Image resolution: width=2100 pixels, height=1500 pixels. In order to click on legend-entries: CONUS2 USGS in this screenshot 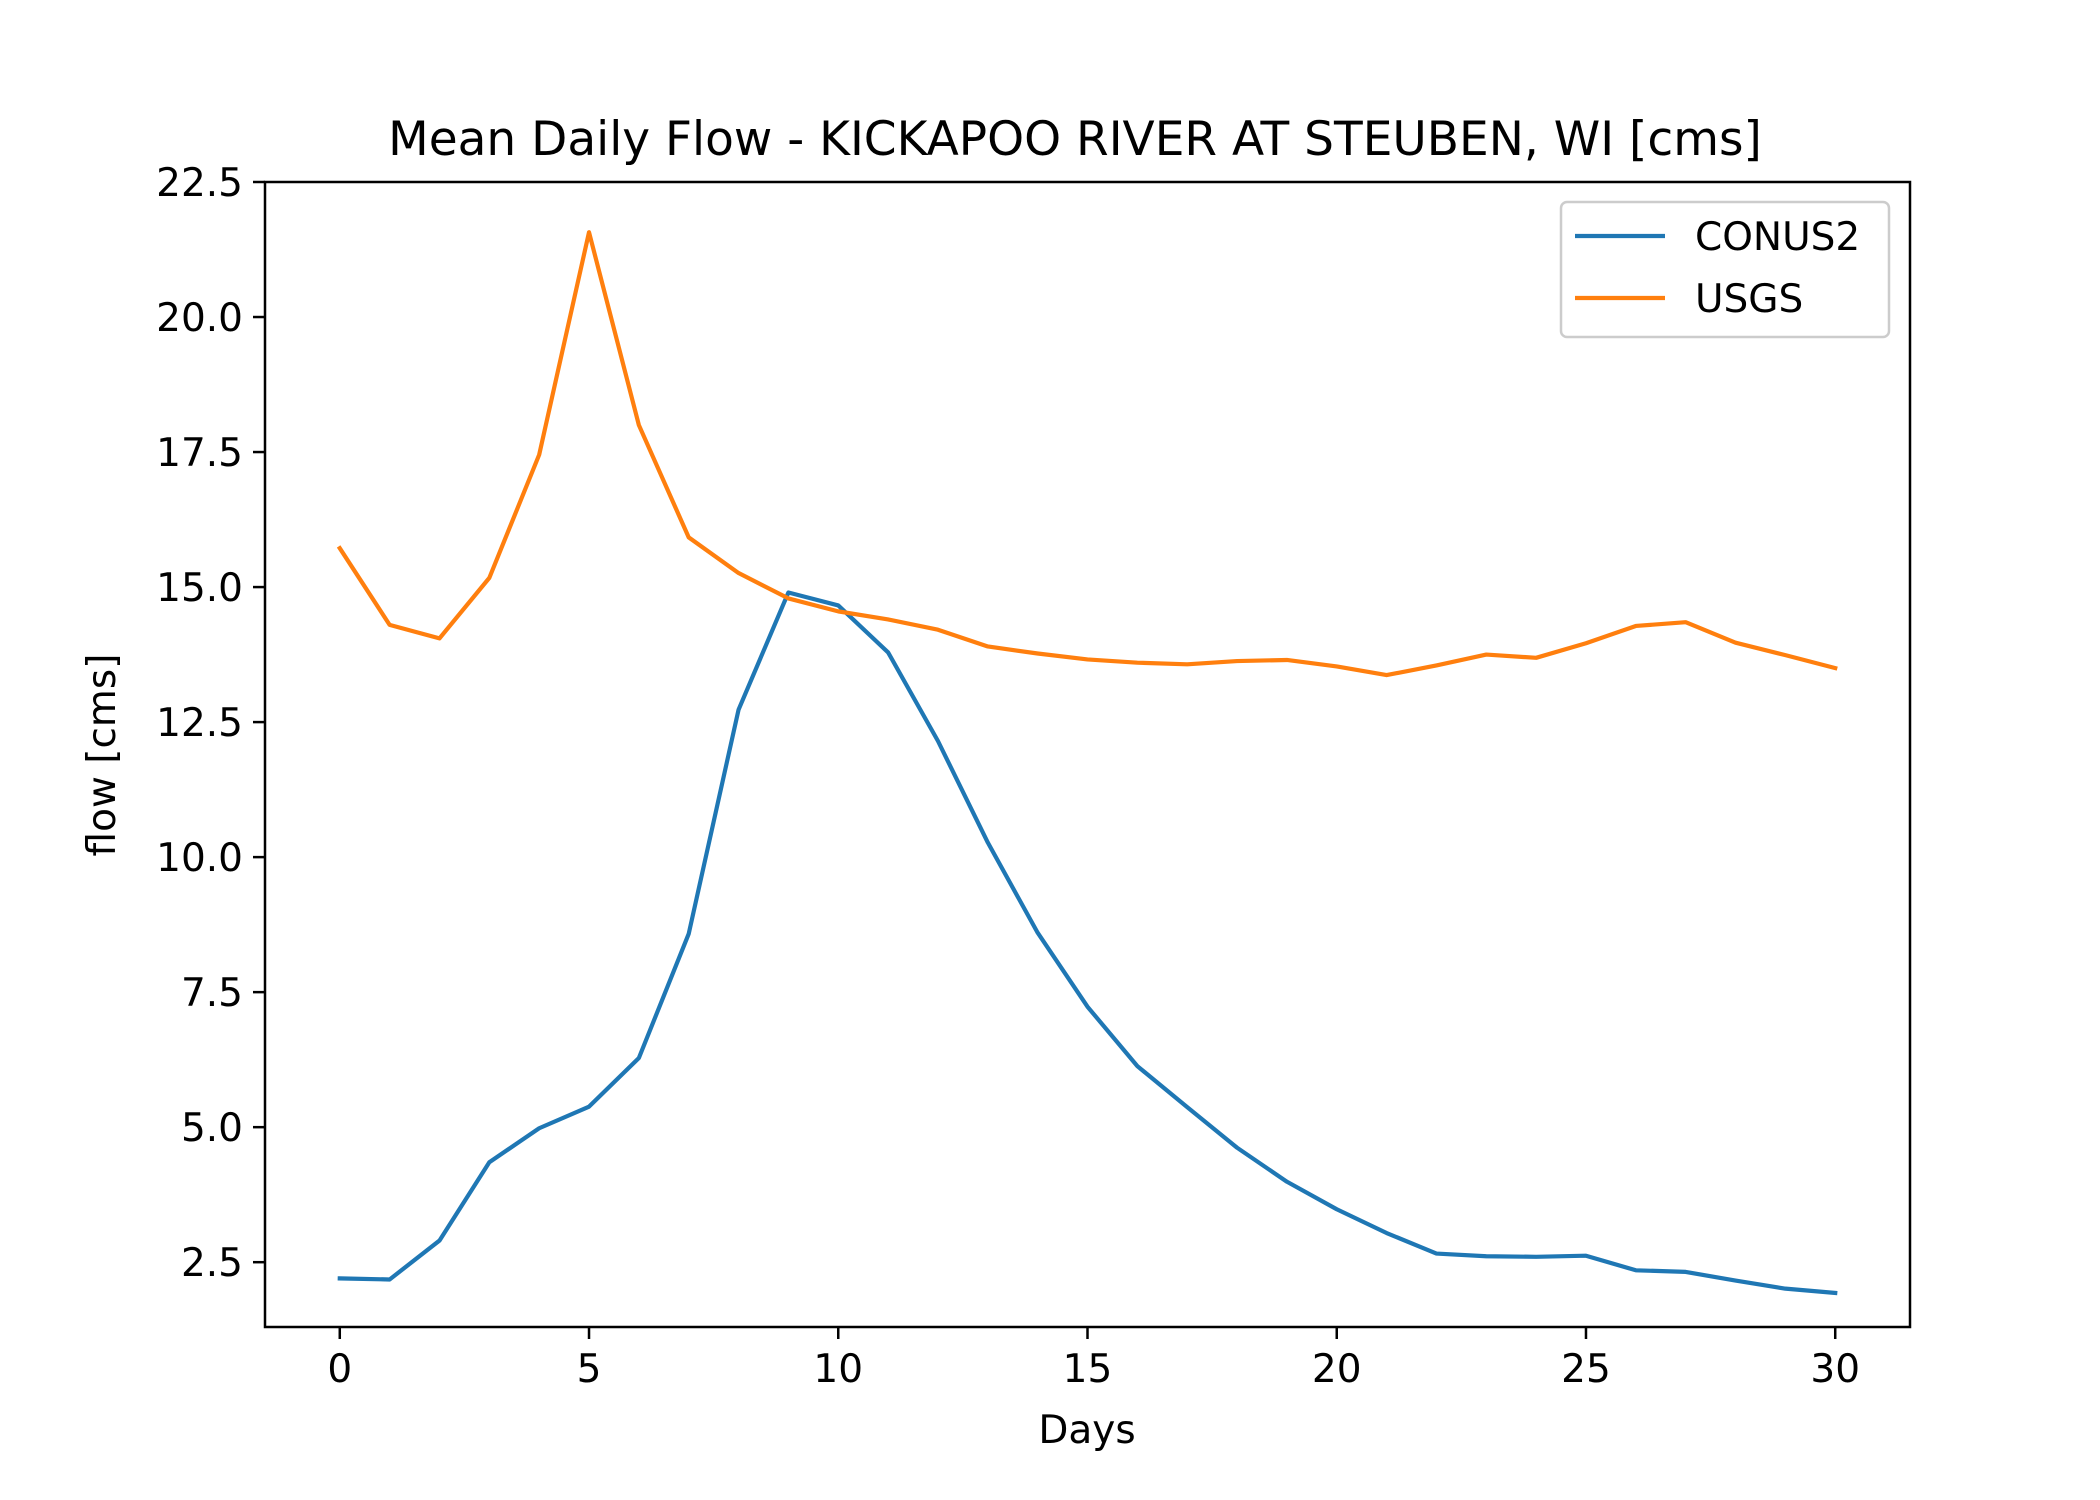, I will do `click(1717, 268)`.